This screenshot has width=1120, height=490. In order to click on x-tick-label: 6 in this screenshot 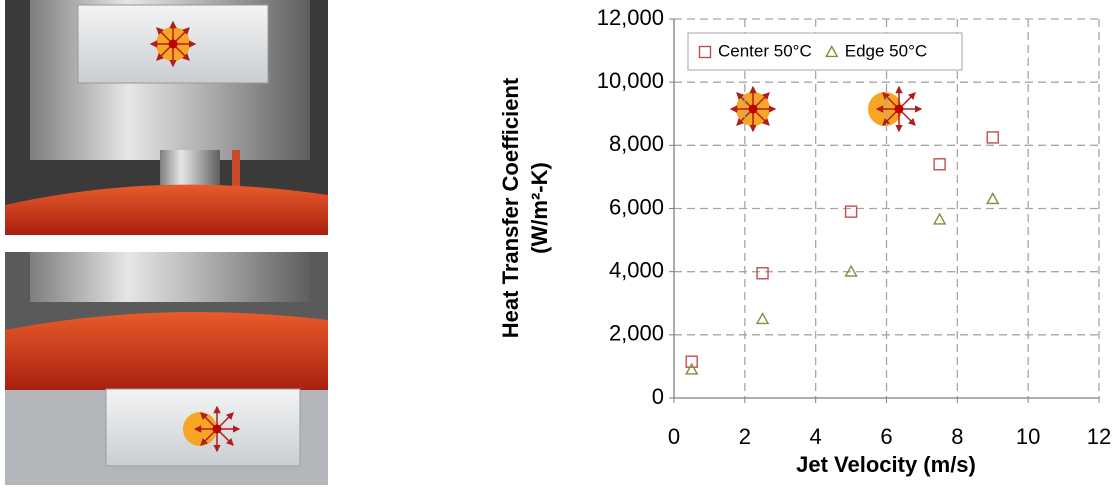, I will do `click(886, 436)`.